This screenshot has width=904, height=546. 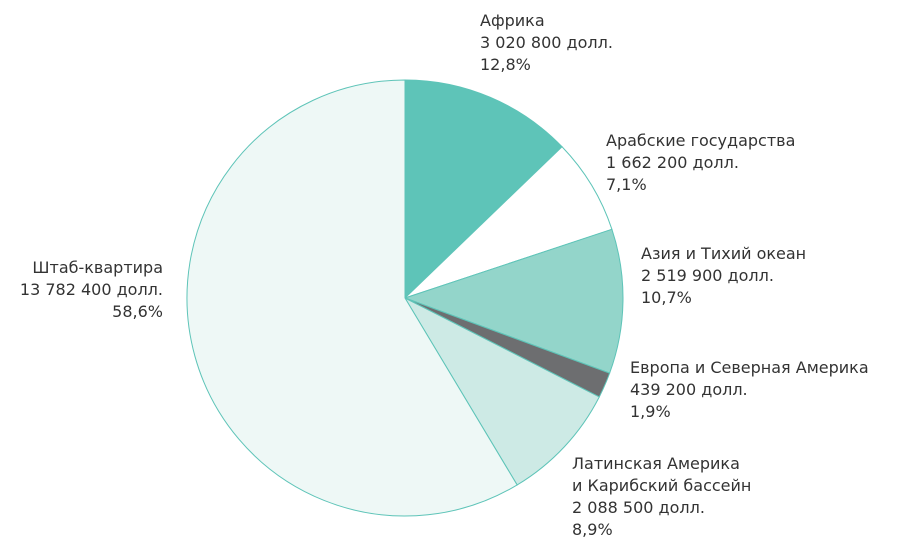 I want to click on slice-label: Арабские государства 1 662 200 долл. 7,1%, so click(x=700, y=163).